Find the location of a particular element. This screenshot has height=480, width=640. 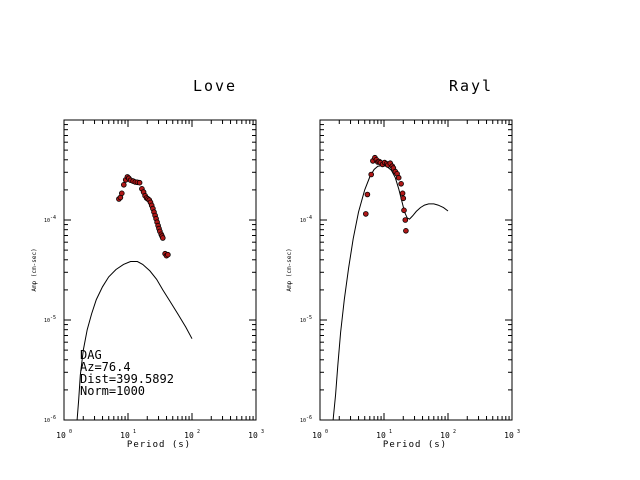

rayl-model-curve is located at coordinates (390, 293).